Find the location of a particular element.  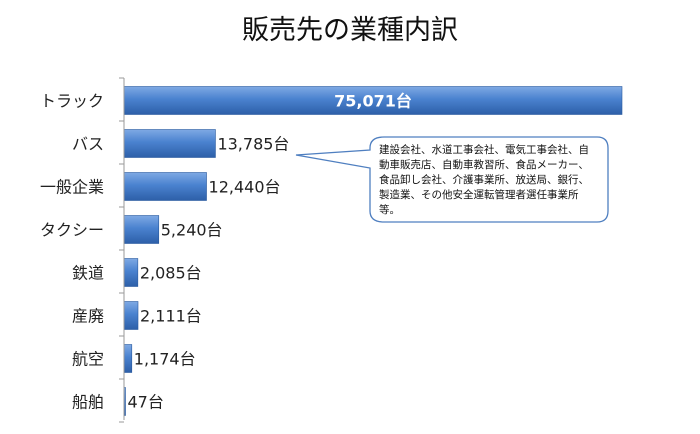

category-label-0: トラック is located at coordinates (72, 101).